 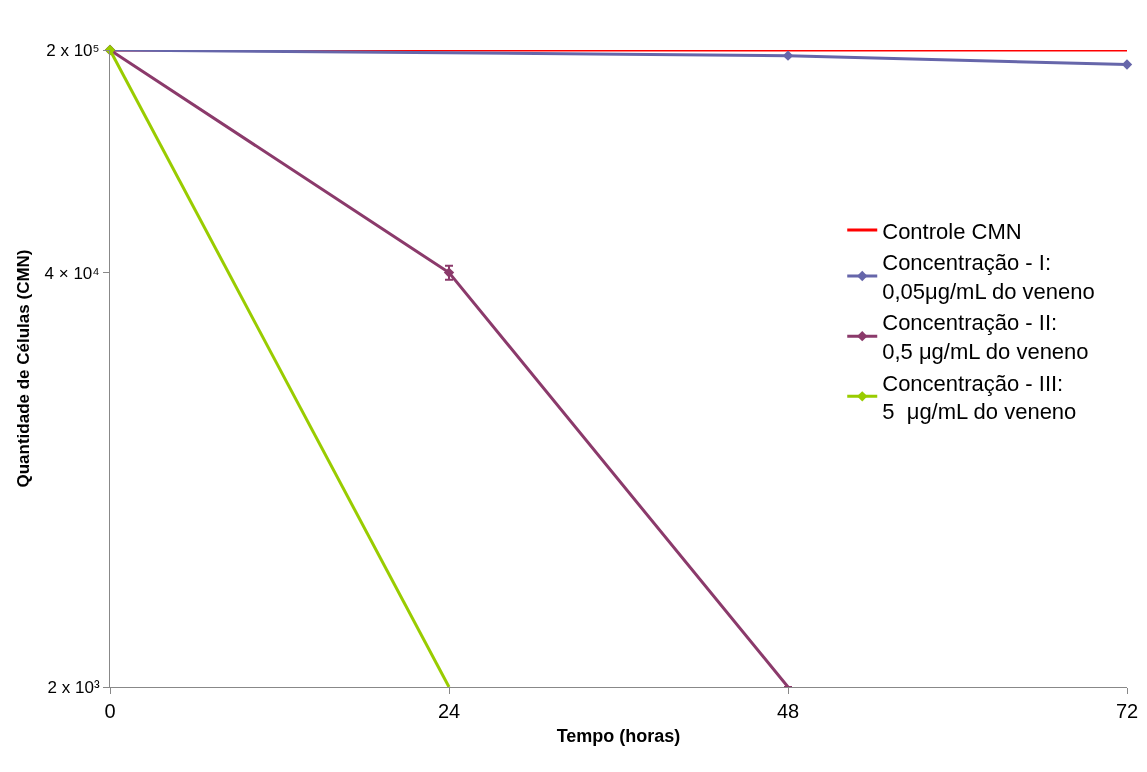 What do you see at coordinates (110, 711) in the screenshot?
I see `x-tick-label: 0` at bounding box center [110, 711].